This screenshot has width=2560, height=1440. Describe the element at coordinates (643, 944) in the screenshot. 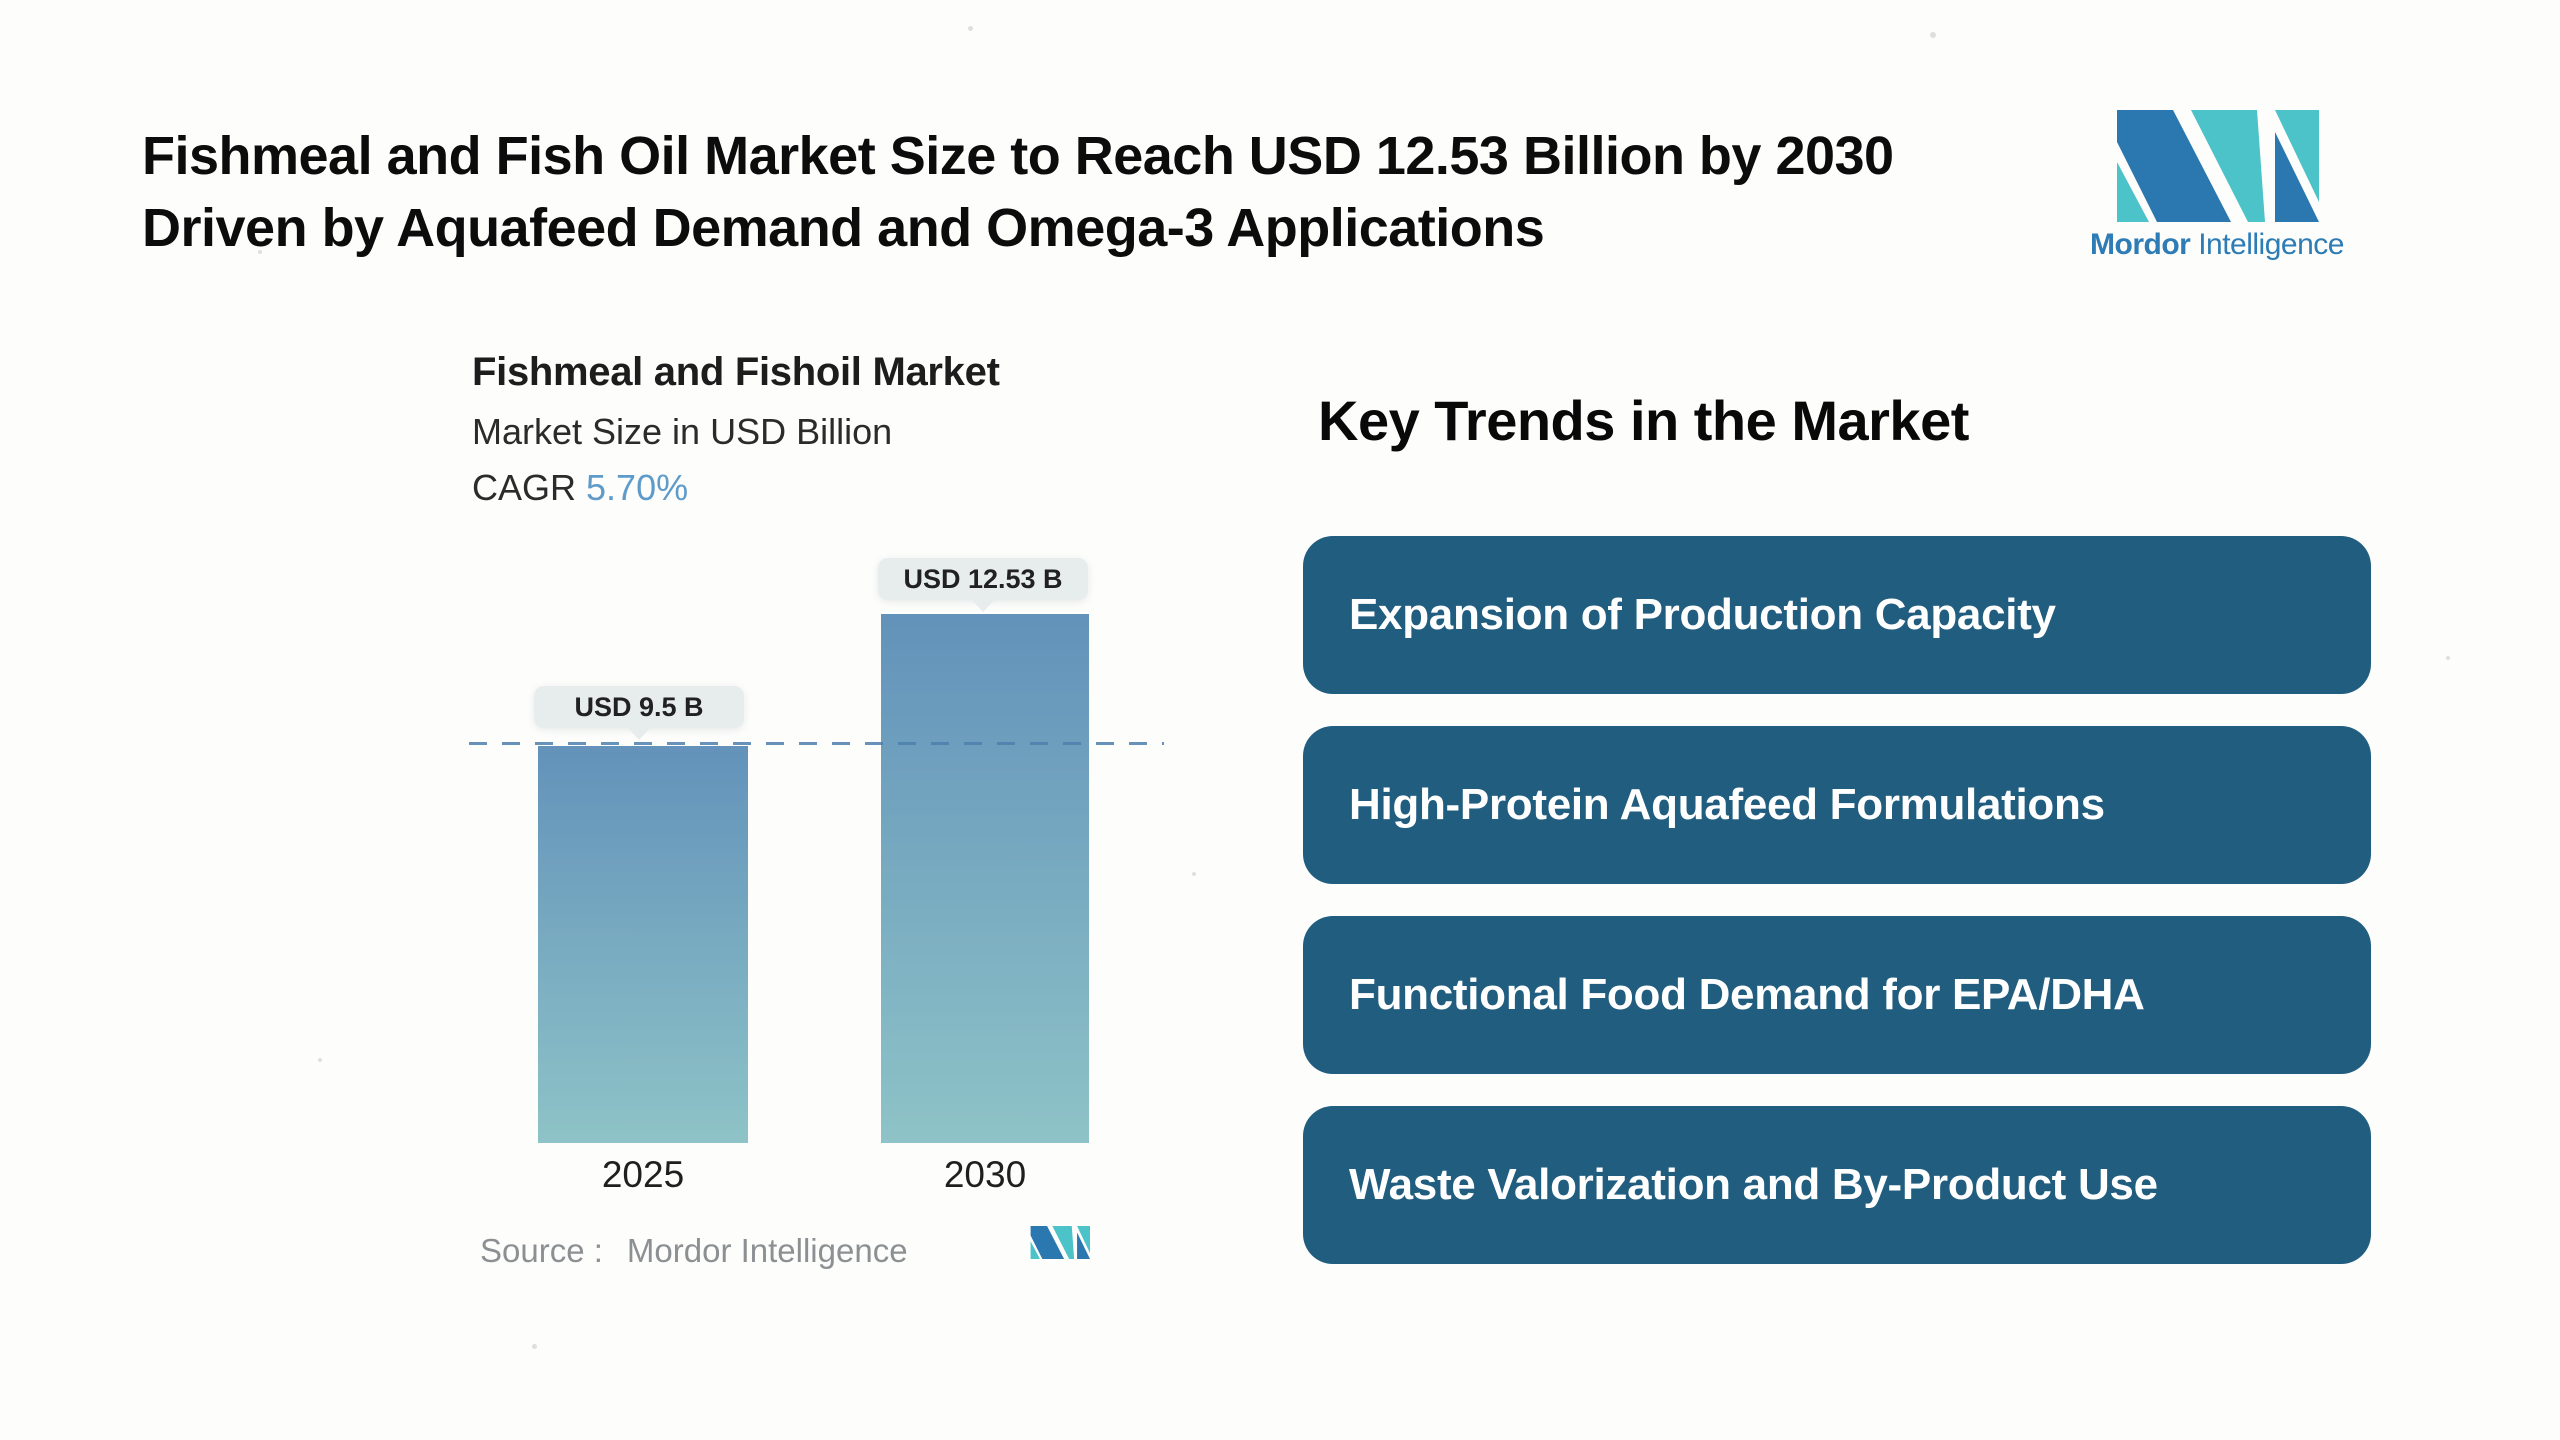

I see `bar-2025` at that location.